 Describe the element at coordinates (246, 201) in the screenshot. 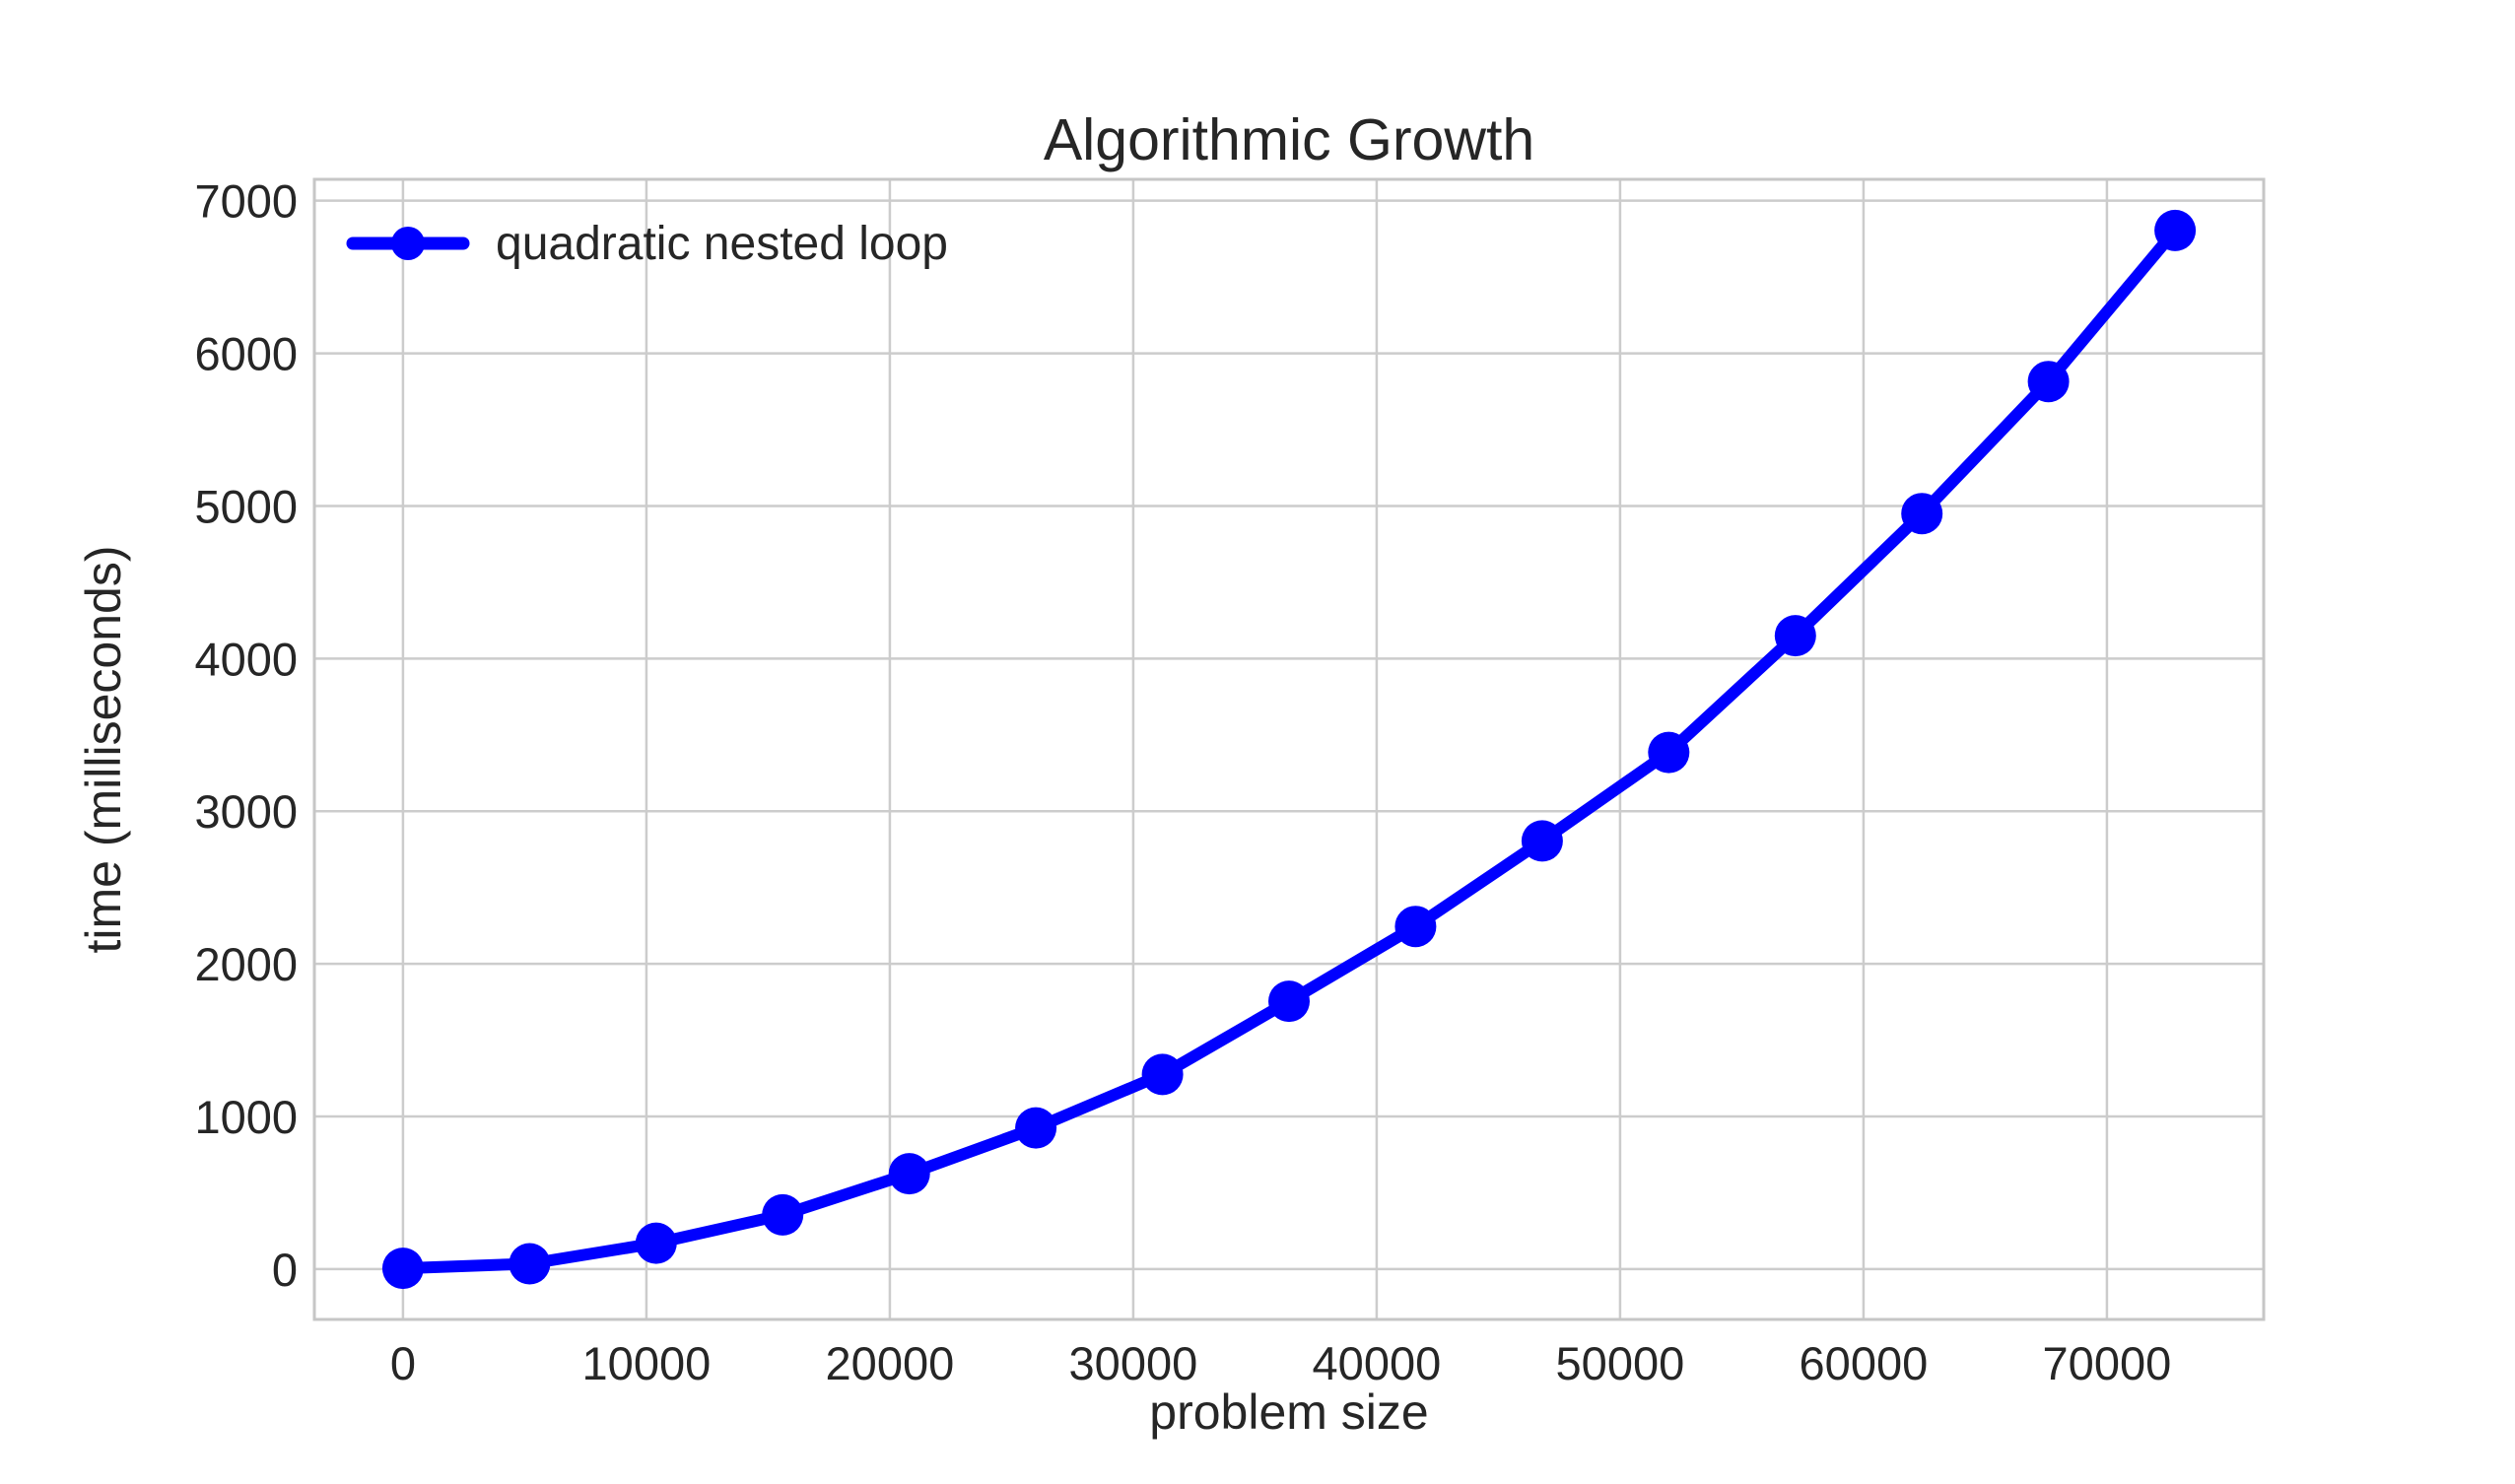

I see `svg-text: 7000` at that location.